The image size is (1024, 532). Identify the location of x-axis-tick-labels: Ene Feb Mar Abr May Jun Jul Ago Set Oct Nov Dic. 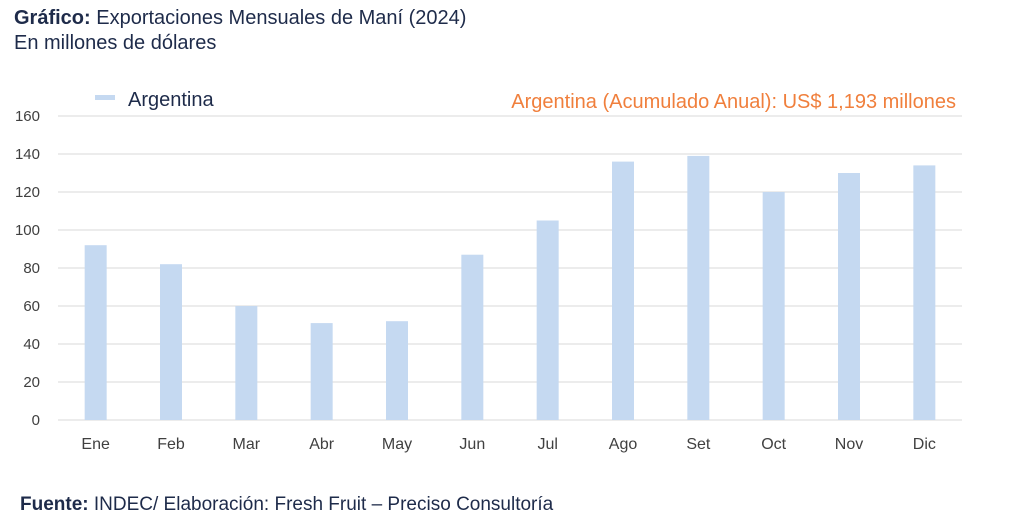
(508, 444).